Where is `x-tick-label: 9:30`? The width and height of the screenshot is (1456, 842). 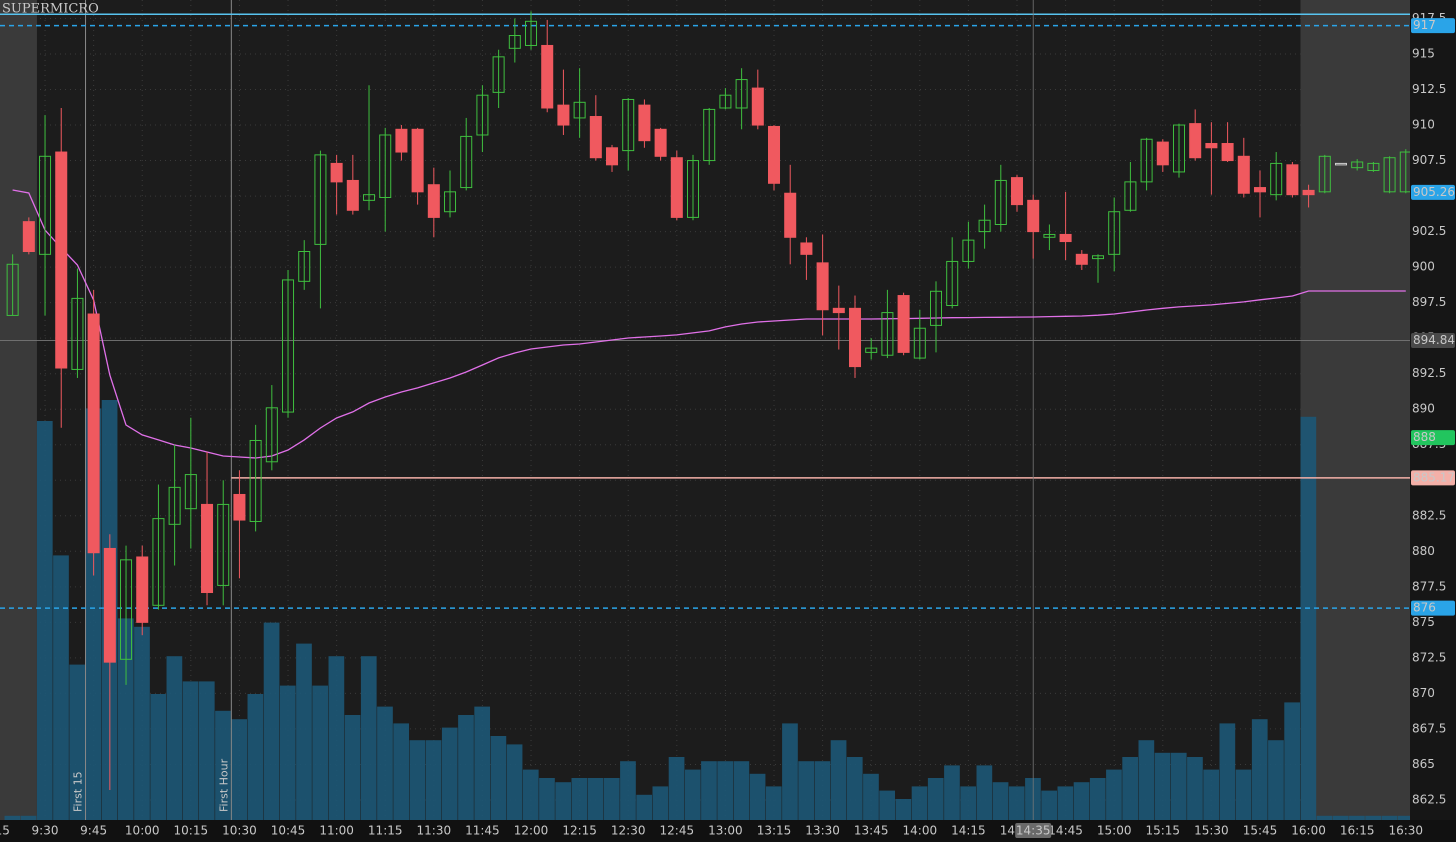
x-tick-label: 9:30 is located at coordinates (45, 831).